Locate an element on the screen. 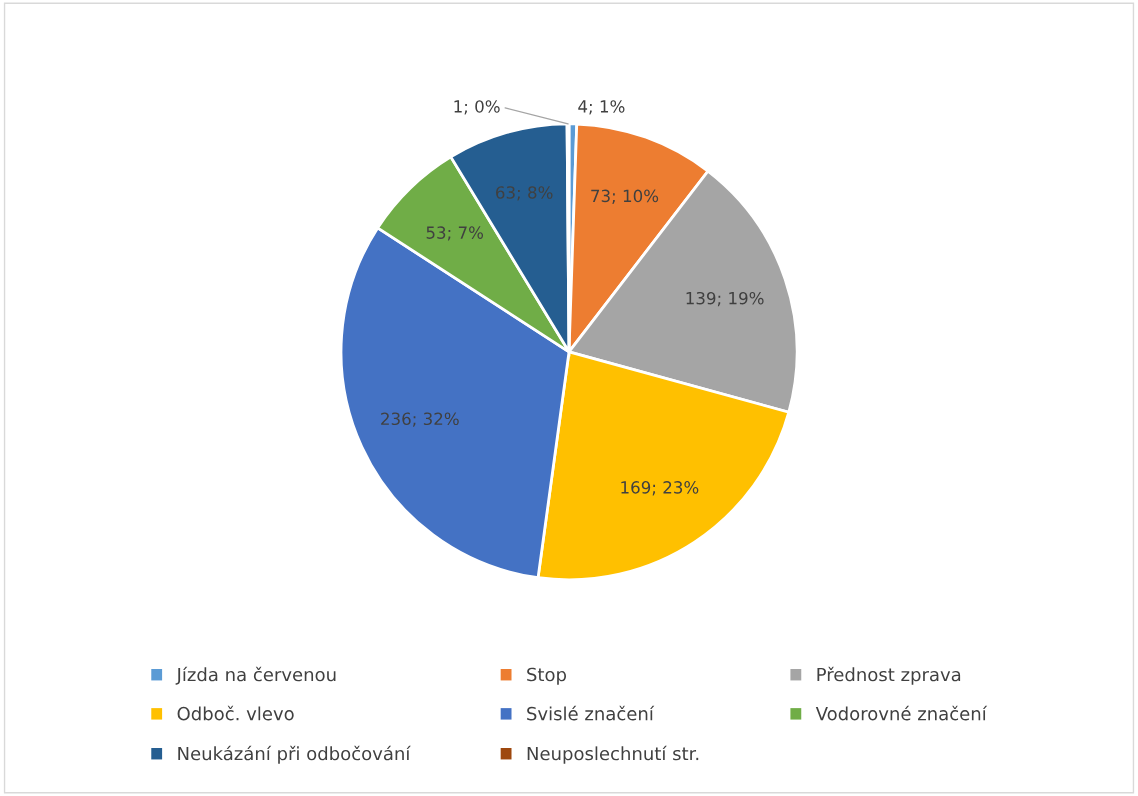  legend-label: Jízda na červenou is located at coordinates (255, 675).